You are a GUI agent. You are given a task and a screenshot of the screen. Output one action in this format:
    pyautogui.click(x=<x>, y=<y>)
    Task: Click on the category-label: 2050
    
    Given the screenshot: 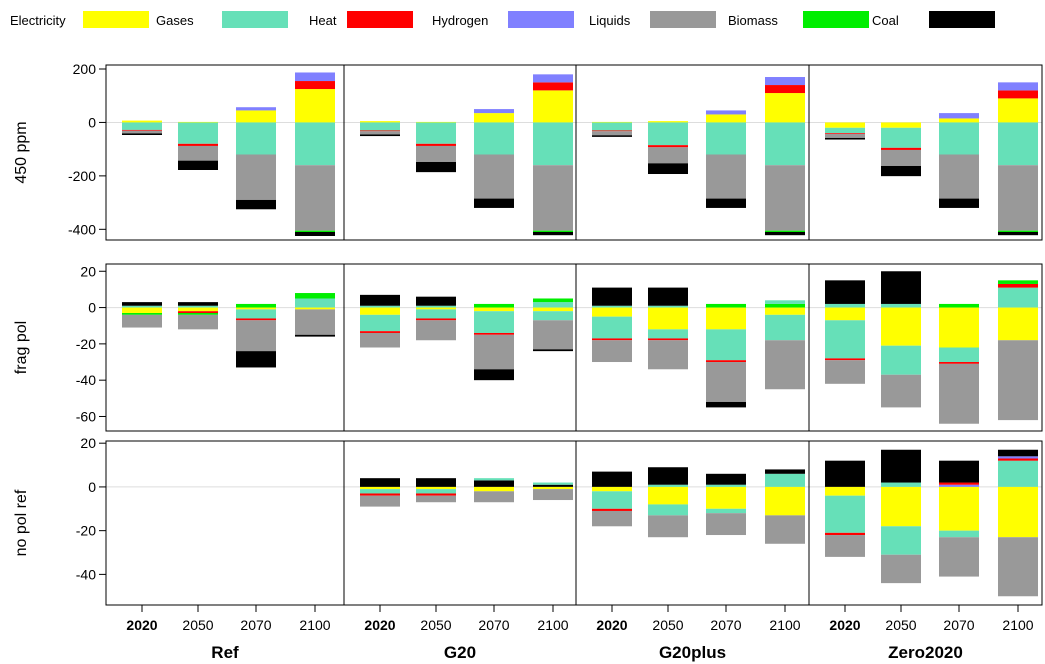 What is the action you would take?
    pyautogui.click(x=435, y=625)
    